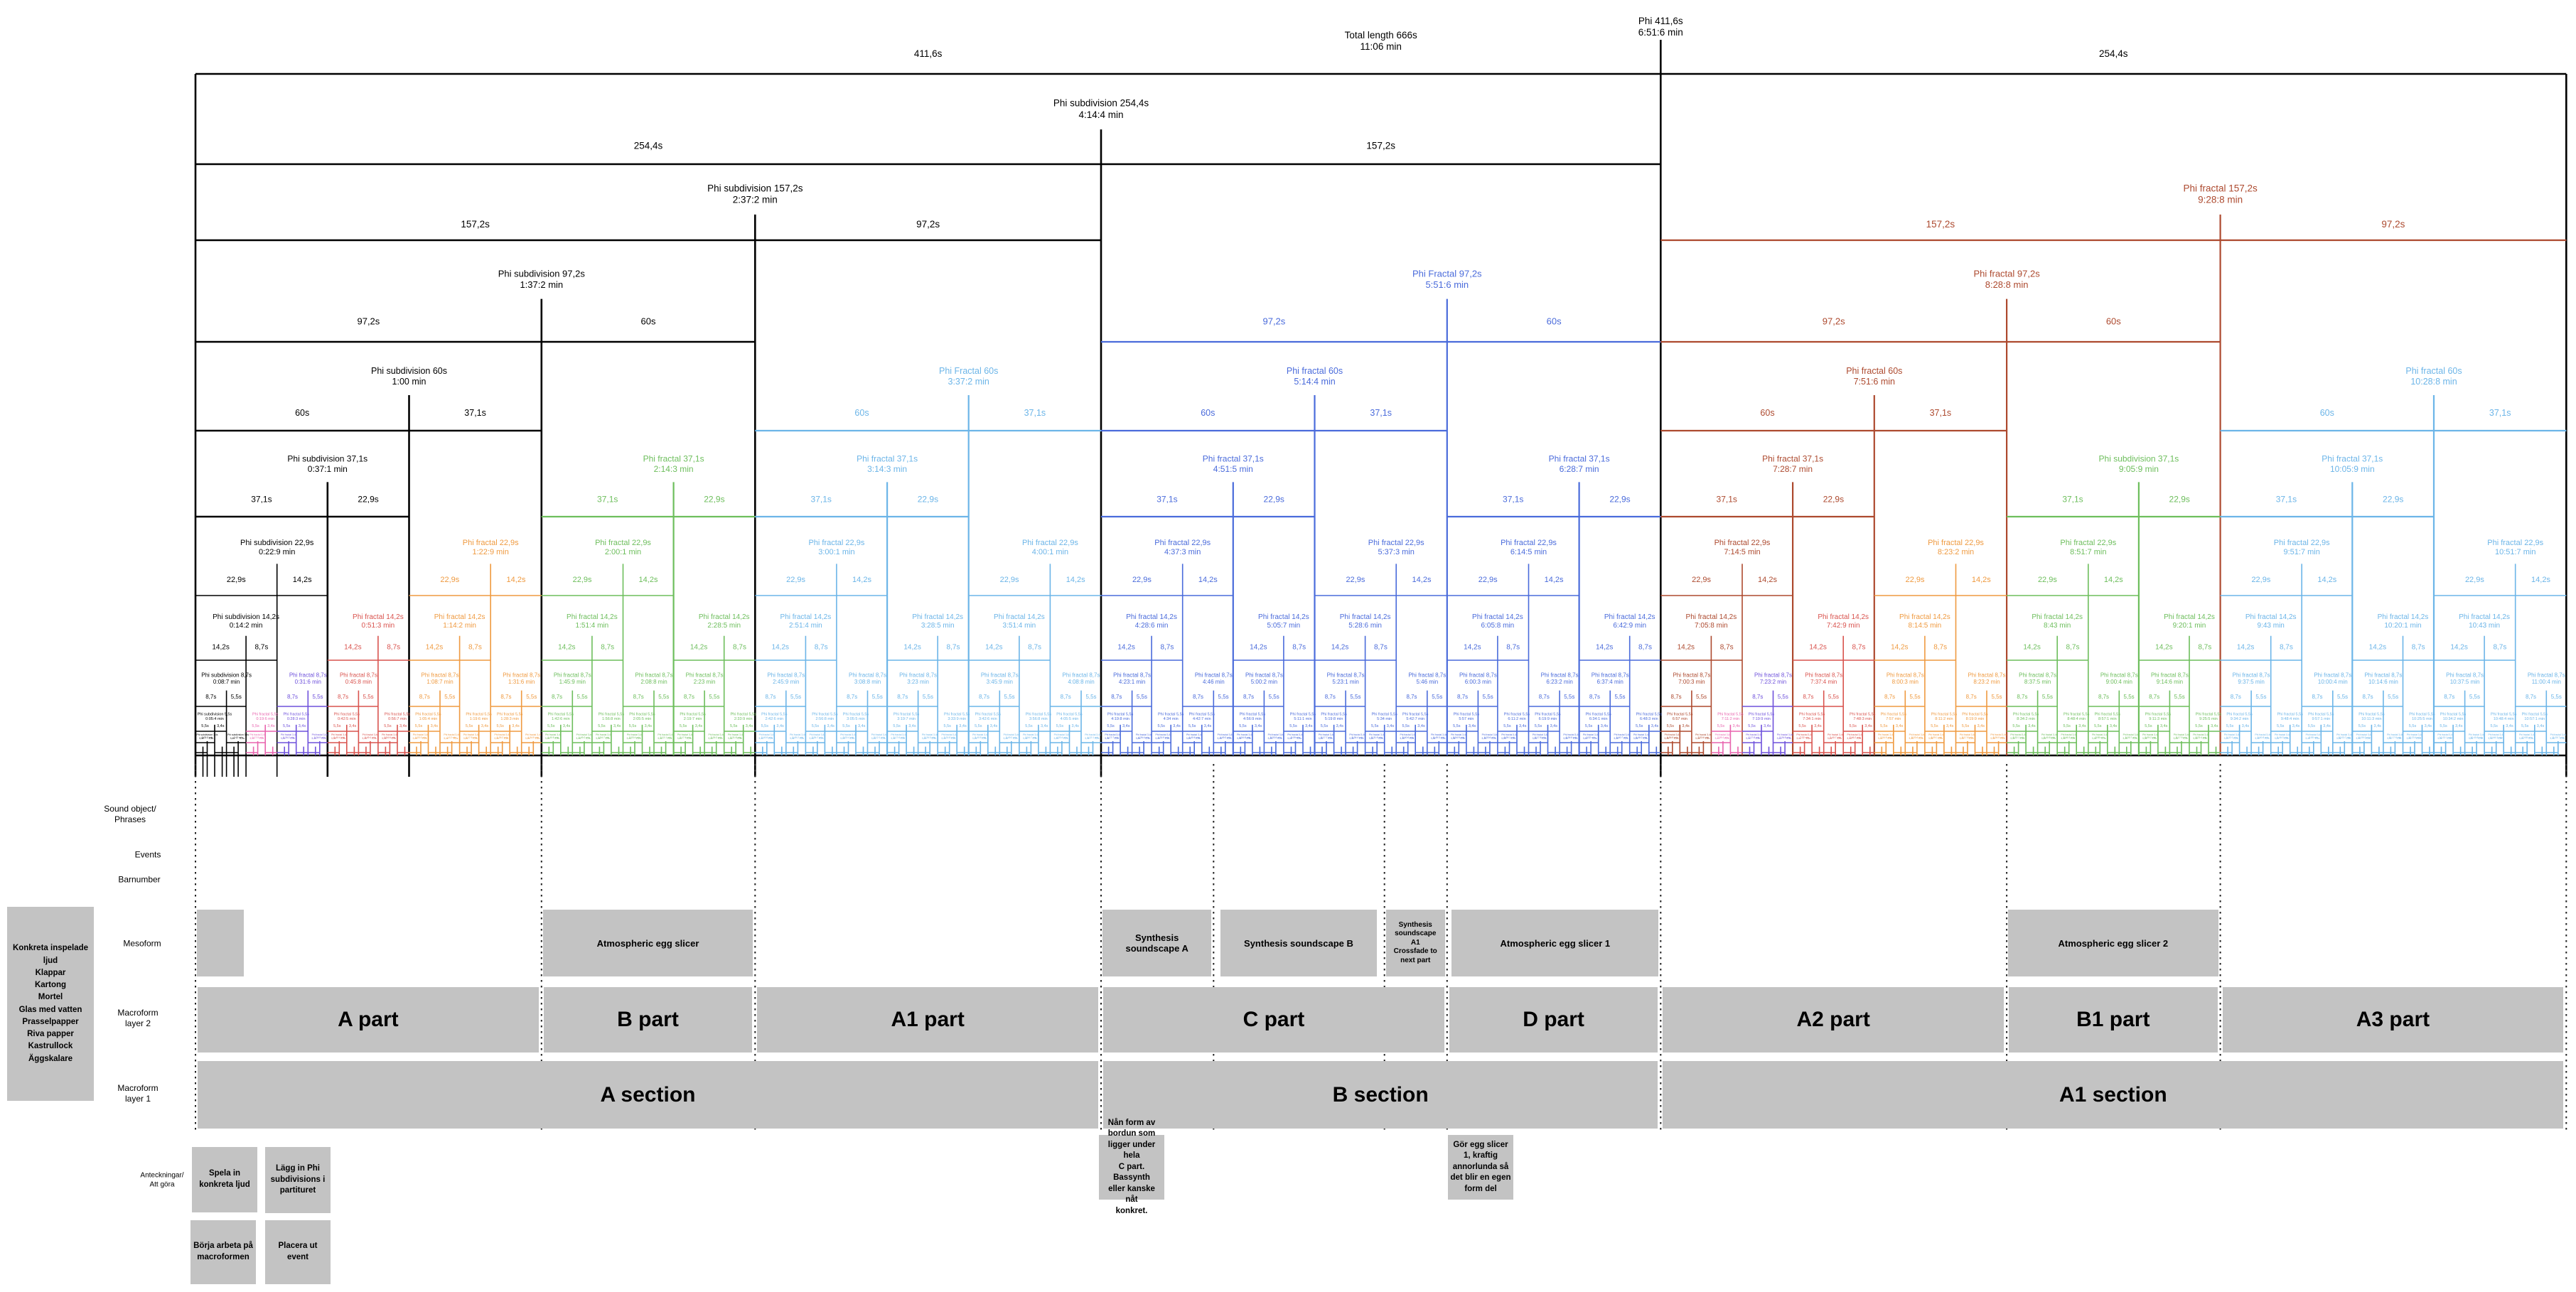  What do you see at coordinates (246, 617) in the screenshot?
I see `subdivision-title: Phi subdivision 14,2s` at bounding box center [246, 617].